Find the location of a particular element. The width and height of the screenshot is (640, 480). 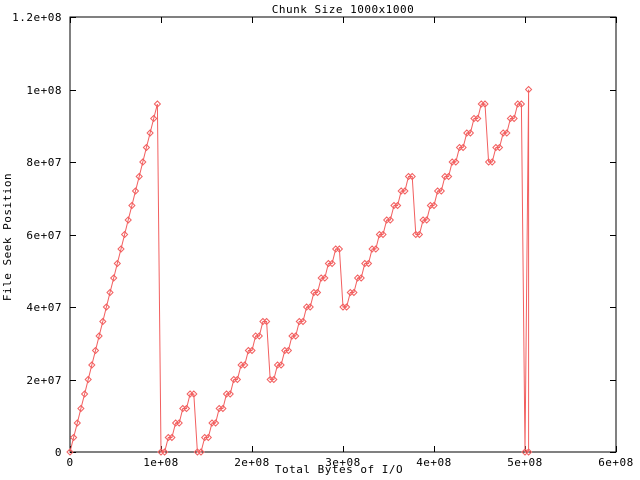

chart-title: Chunk Size 1000x1000 is located at coordinates (343, 9).